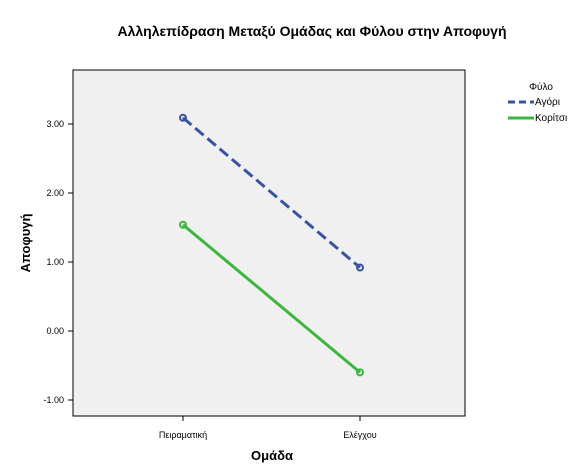 The height and width of the screenshot is (475, 577). What do you see at coordinates (183, 435) in the screenshot?
I see `x-tick-label: Πειραματική` at bounding box center [183, 435].